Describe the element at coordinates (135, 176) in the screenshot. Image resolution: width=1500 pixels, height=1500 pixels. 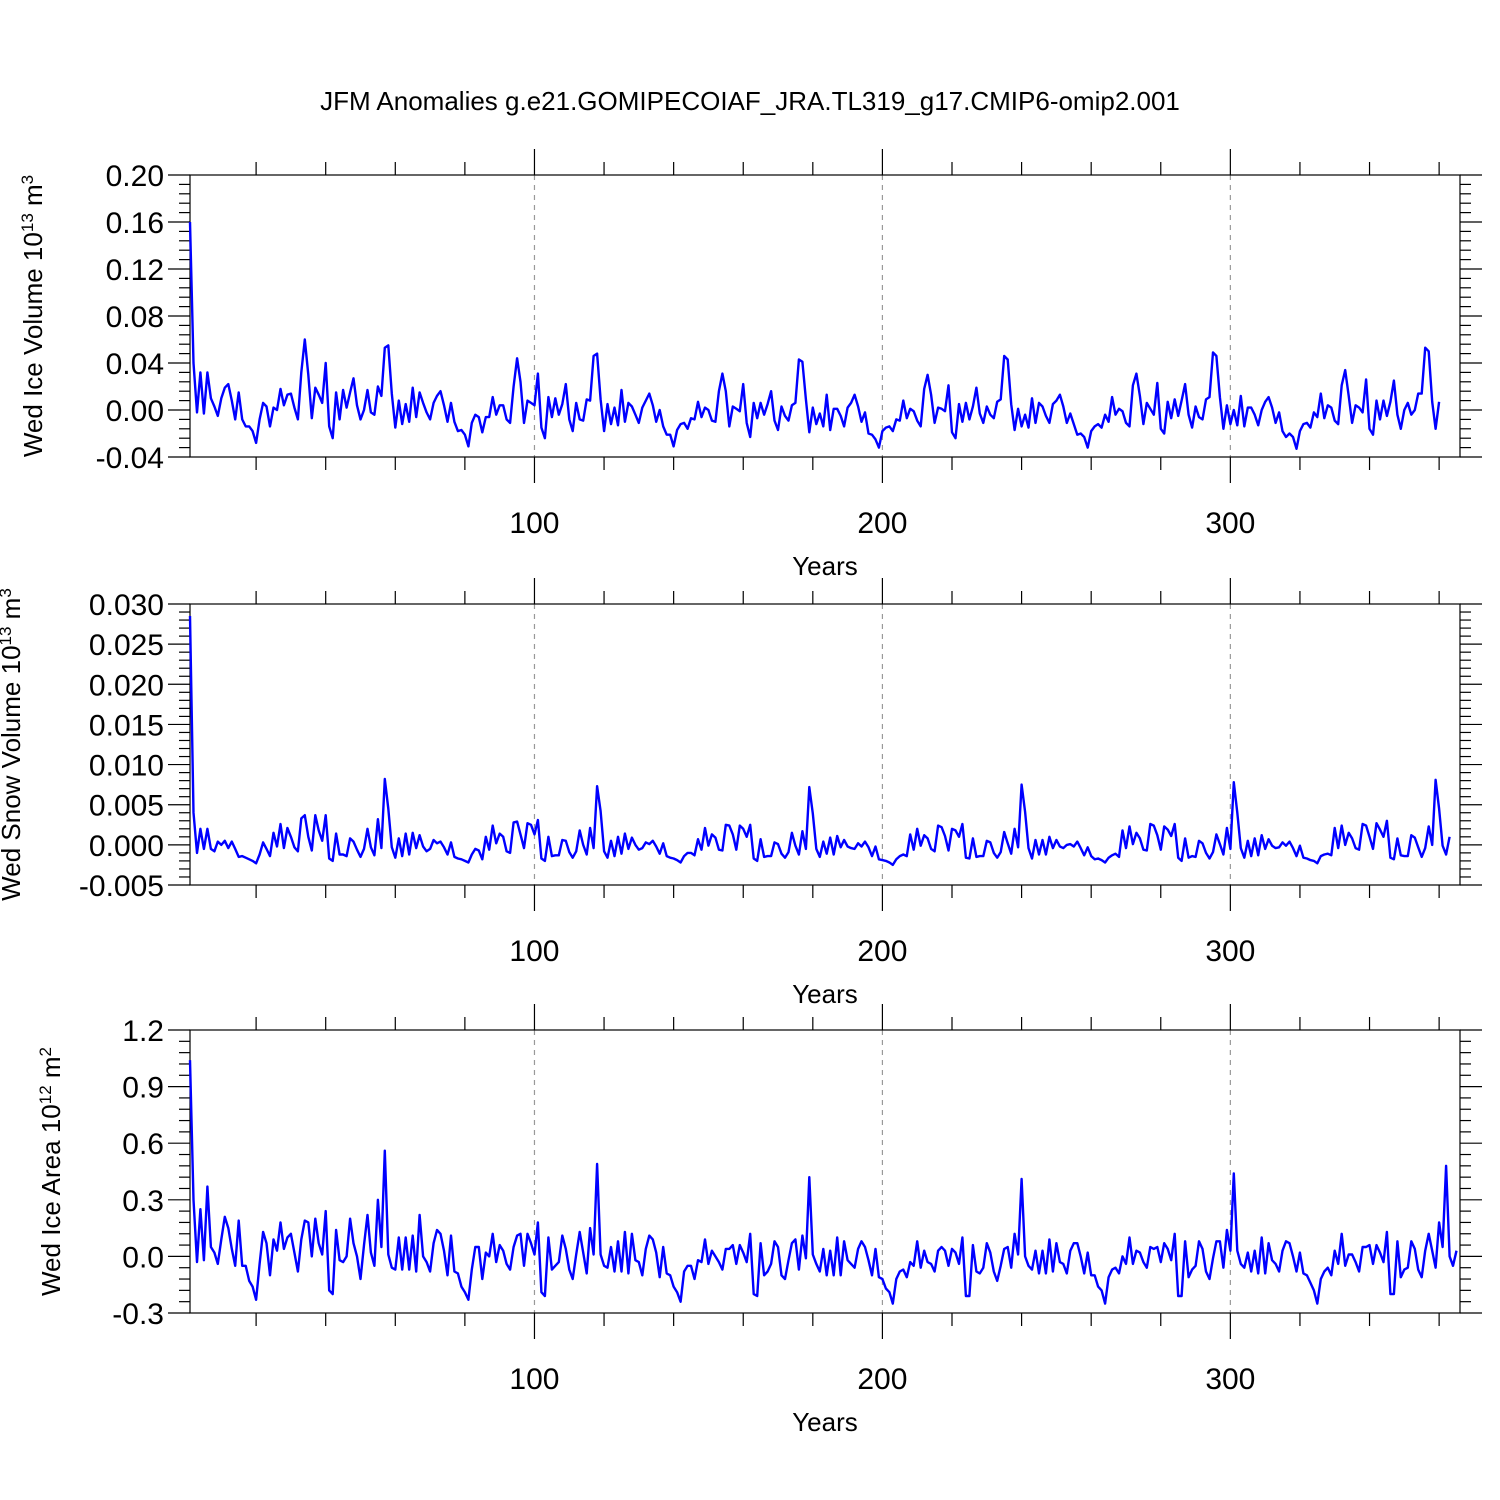
I see `y-tick-label: 0.20` at that location.